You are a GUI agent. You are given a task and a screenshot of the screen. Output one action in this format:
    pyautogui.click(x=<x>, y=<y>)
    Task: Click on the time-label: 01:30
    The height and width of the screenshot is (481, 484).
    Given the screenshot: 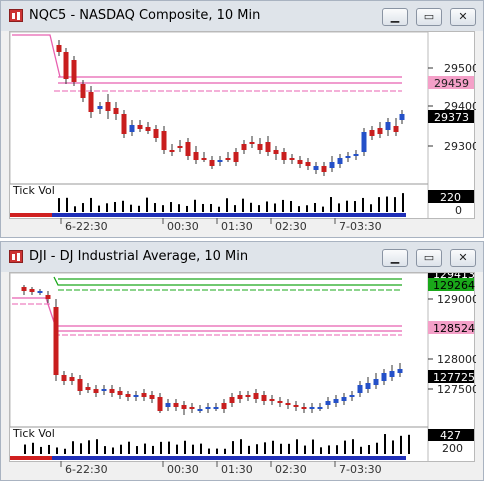 What is the action you would take?
    pyautogui.click(x=237, y=226)
    